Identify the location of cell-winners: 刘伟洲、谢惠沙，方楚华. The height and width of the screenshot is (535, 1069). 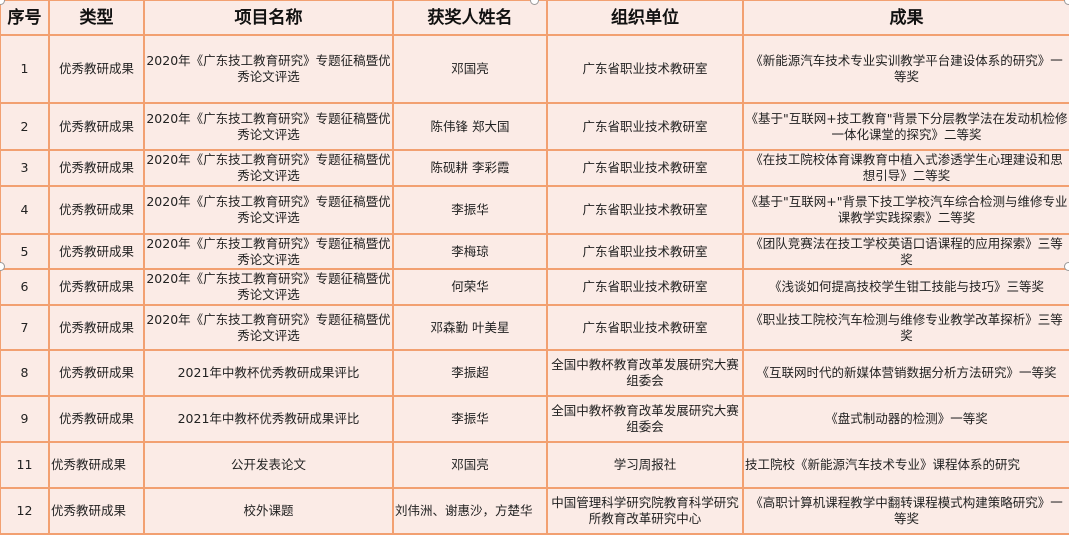
(470, 511).